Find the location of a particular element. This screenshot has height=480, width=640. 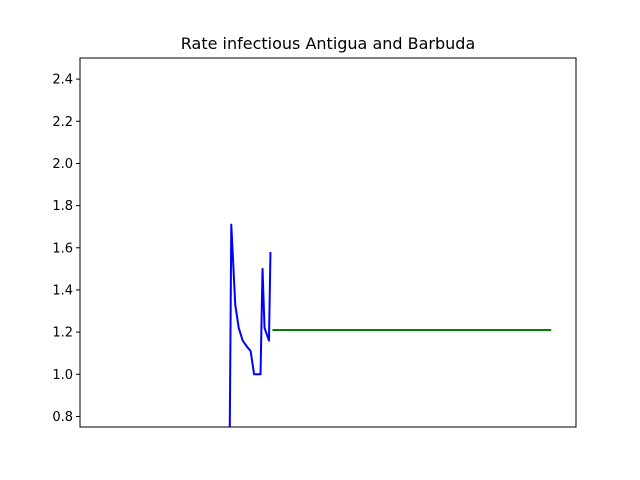

y-tick-label: 2.4 is located at coordinates (62, 80).